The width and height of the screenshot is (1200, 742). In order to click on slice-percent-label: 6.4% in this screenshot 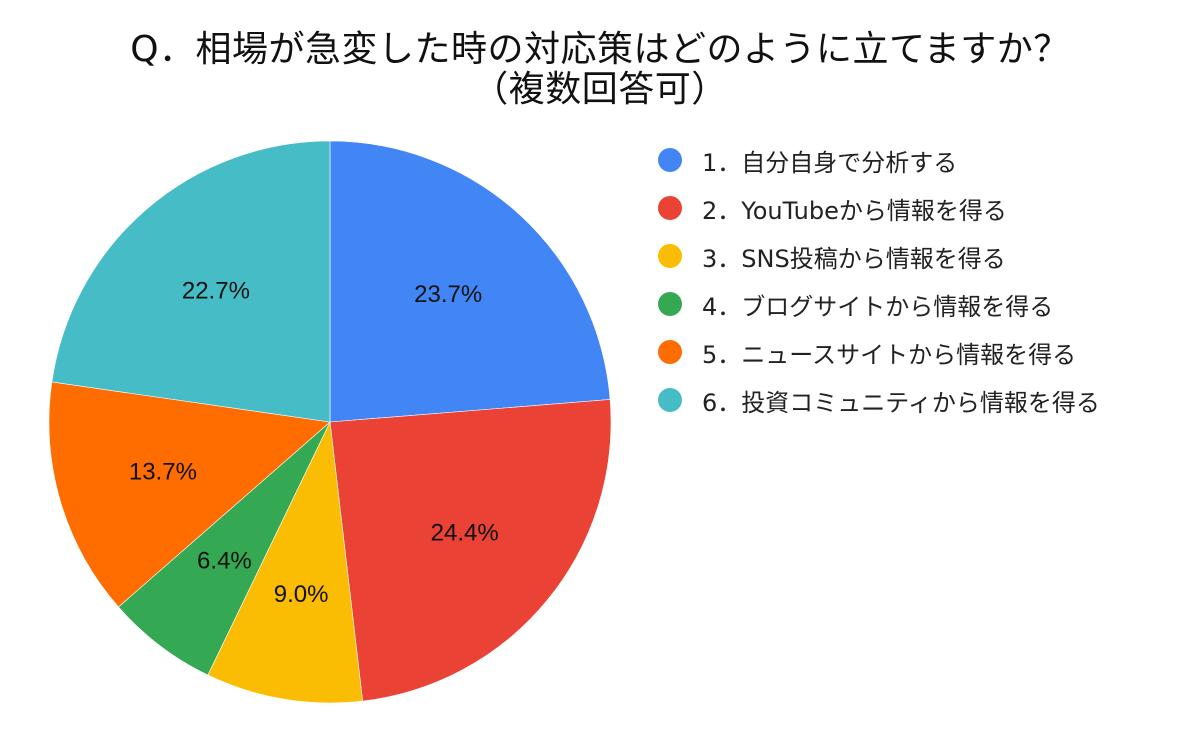, I will do `click(224, 561)`.